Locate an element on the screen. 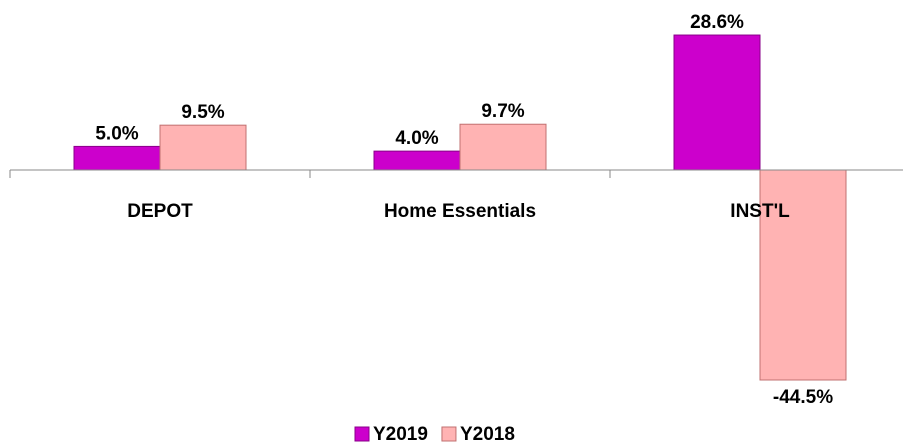  data-label: 9.7% is located at coordinates (502, 111).